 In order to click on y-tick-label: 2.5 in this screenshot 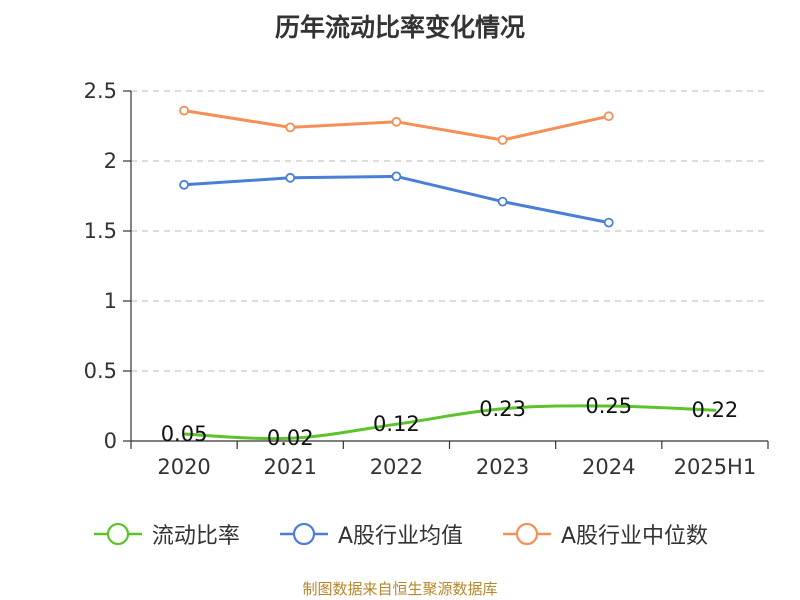, I will do `click(100, 91)`.